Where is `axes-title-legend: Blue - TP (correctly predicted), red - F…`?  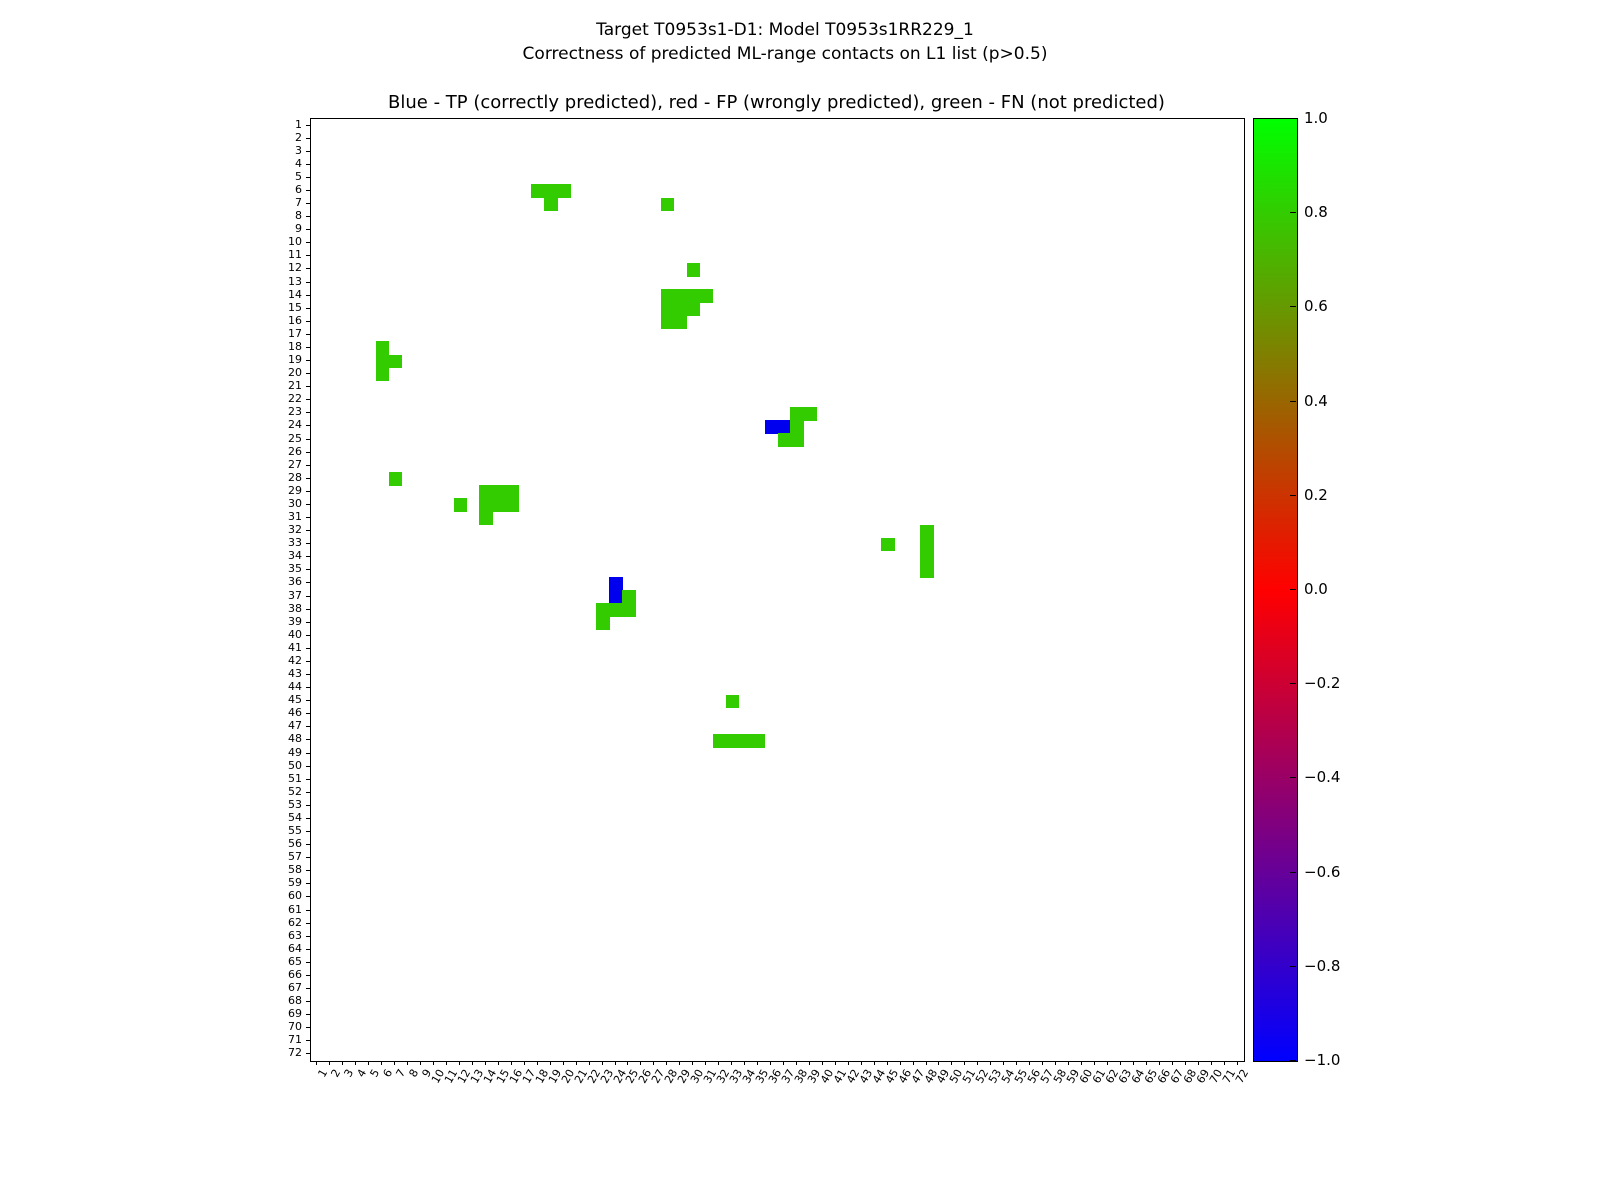
axes-title-legend: Blue - TP (correctly predicted), red - F… is located at coordinates (776, 102).